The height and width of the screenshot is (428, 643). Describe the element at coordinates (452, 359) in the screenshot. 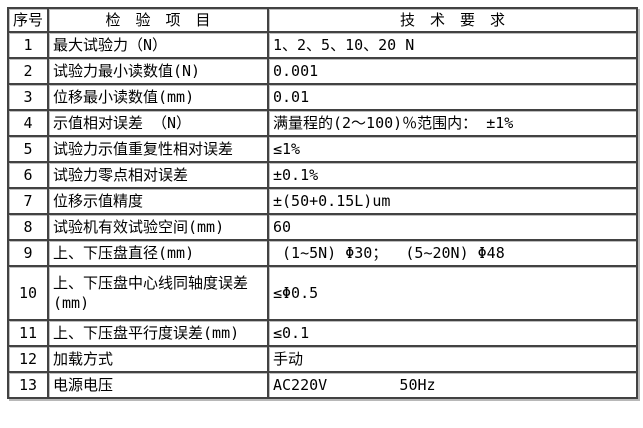

I see `cell-req: 手动` at that location.